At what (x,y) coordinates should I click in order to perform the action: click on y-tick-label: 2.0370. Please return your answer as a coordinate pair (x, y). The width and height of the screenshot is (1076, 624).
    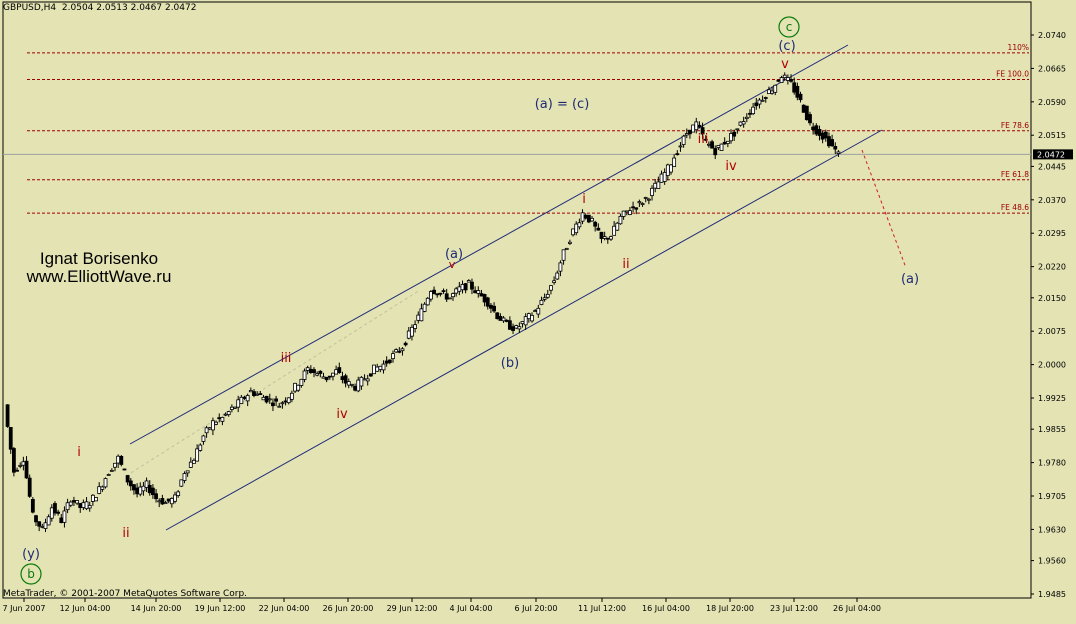
    Looking at the image, I should click on (1052, 200).